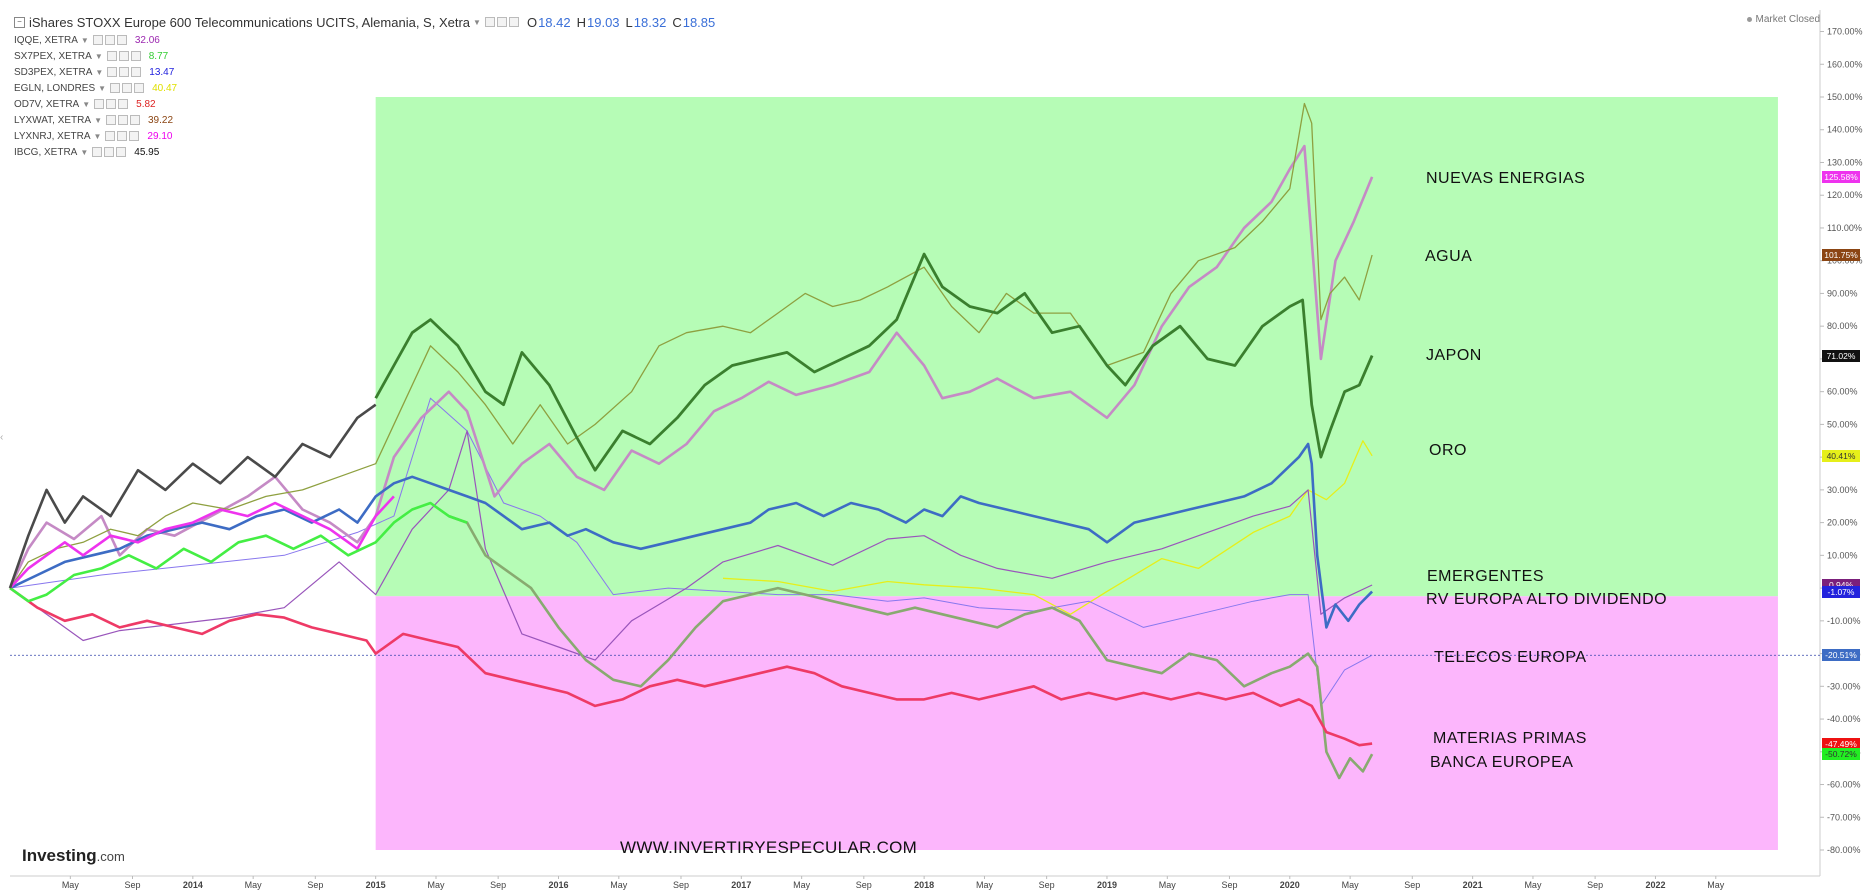 The image size is (1866, 894). I want to click on x-tick-label: 2019, so click(1107, 885).